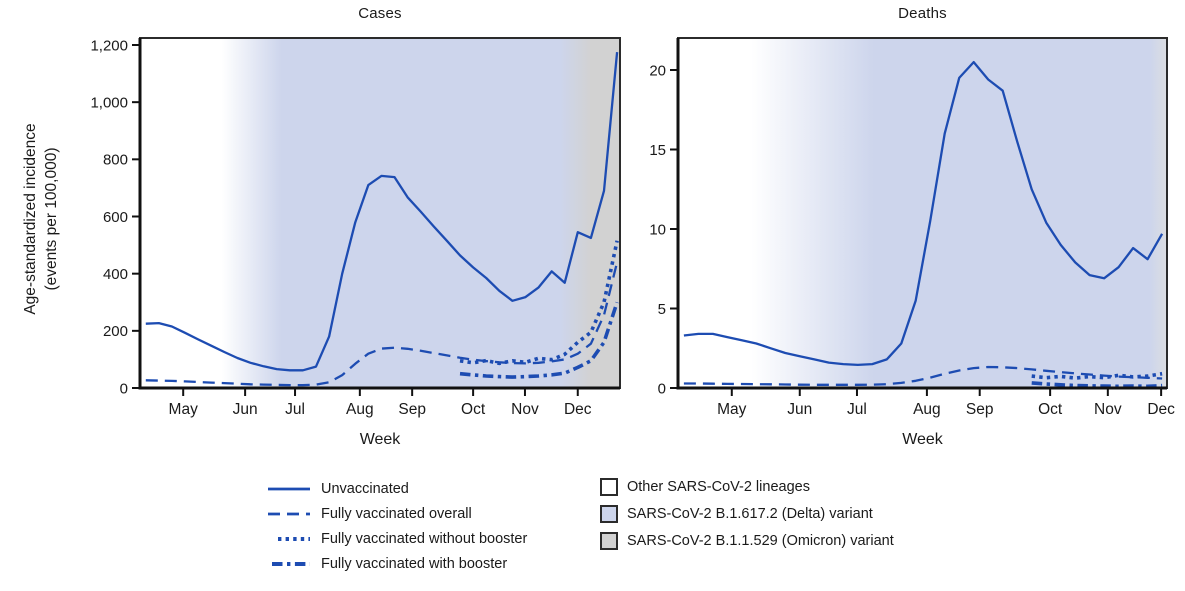 This screenshot has width=1185, height=591. What do you see at coordinates (115, 274) in the screenshot?
I see `y-tick-label: 400` at bounding box center [115, 274].